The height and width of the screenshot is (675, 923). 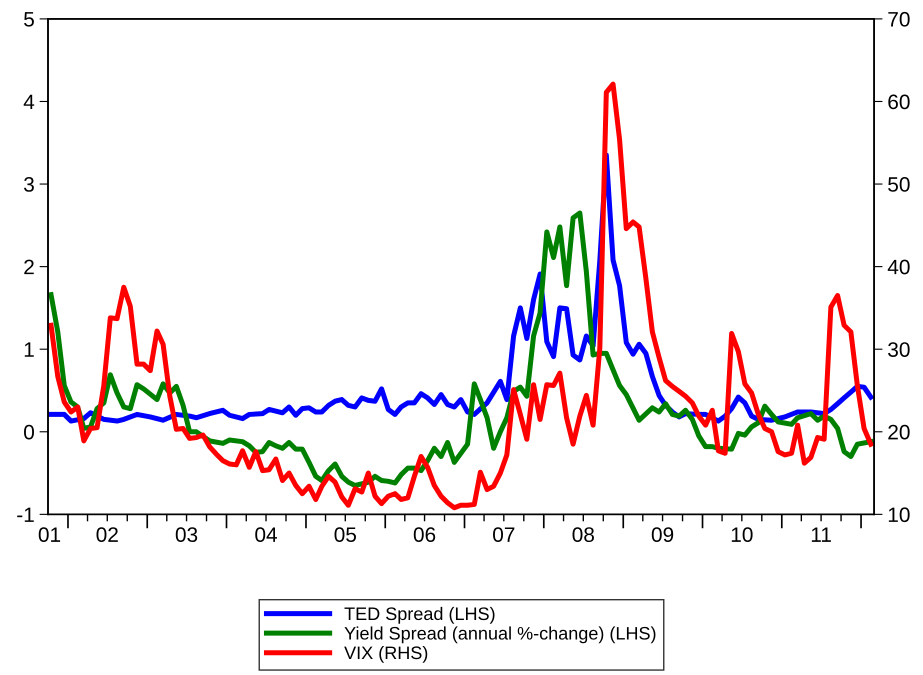 What do you see at coordinates (899, 102) in the screenshot?
I see `y2-tick-label: 60` at bounding box center [899, 102].